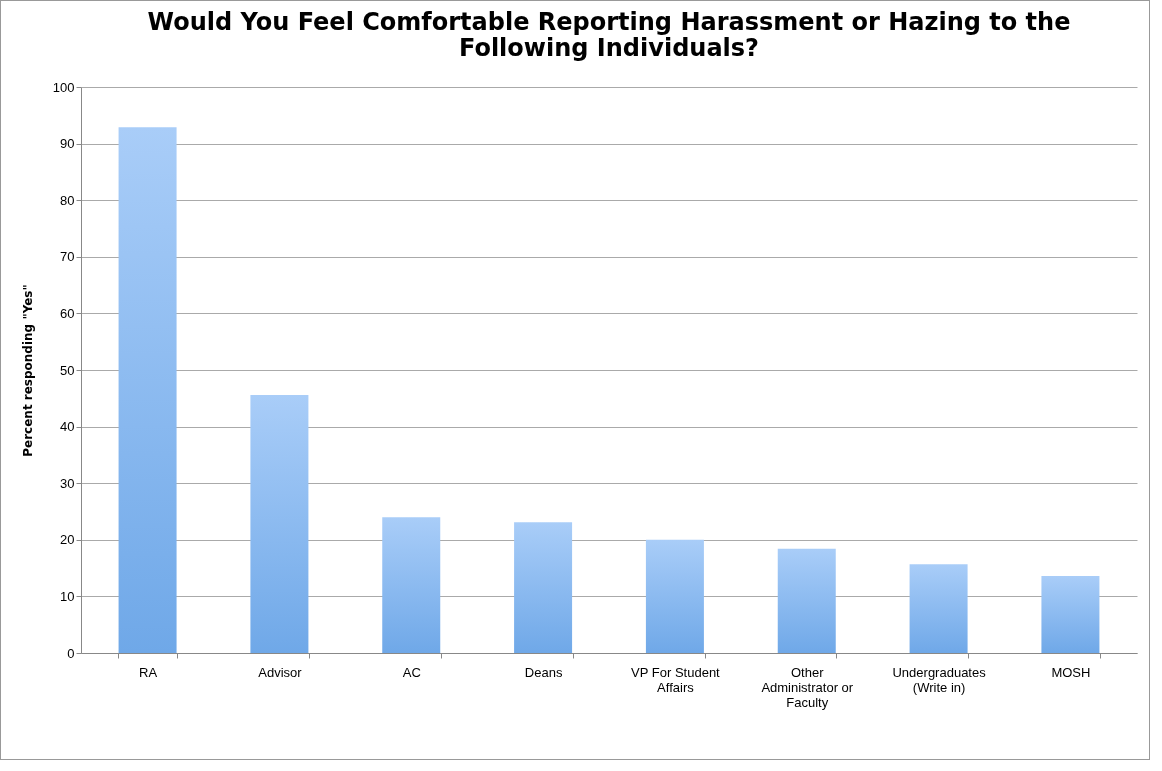  What do you see at coordinates (67, 540) in the screenshot?
I see `y-tick-label: 20` at bounding box center [67, 540].